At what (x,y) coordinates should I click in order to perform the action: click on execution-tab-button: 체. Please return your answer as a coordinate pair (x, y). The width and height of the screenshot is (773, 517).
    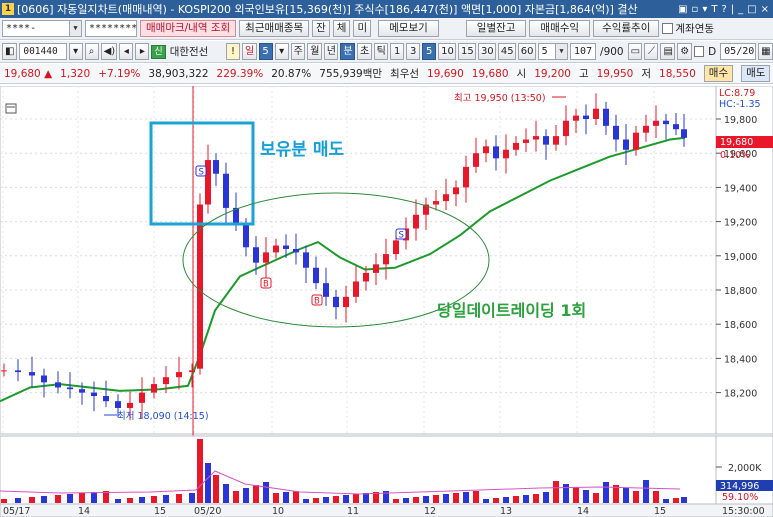
    Looking at the image, I should click on (341, 28).